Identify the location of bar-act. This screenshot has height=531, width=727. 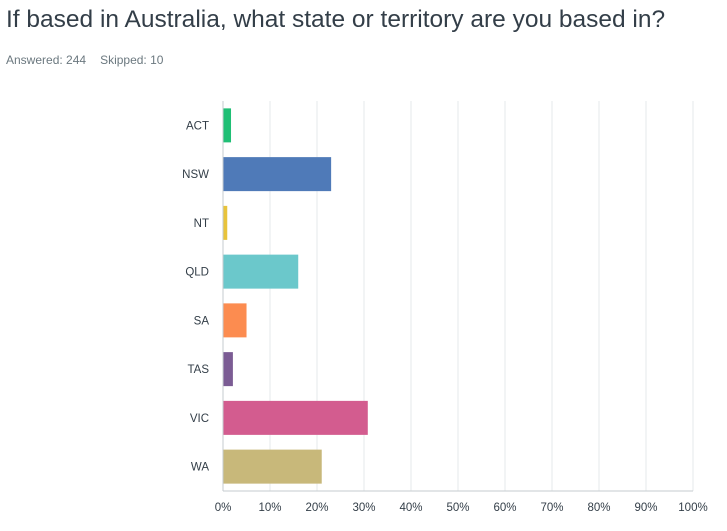
(227, 125).